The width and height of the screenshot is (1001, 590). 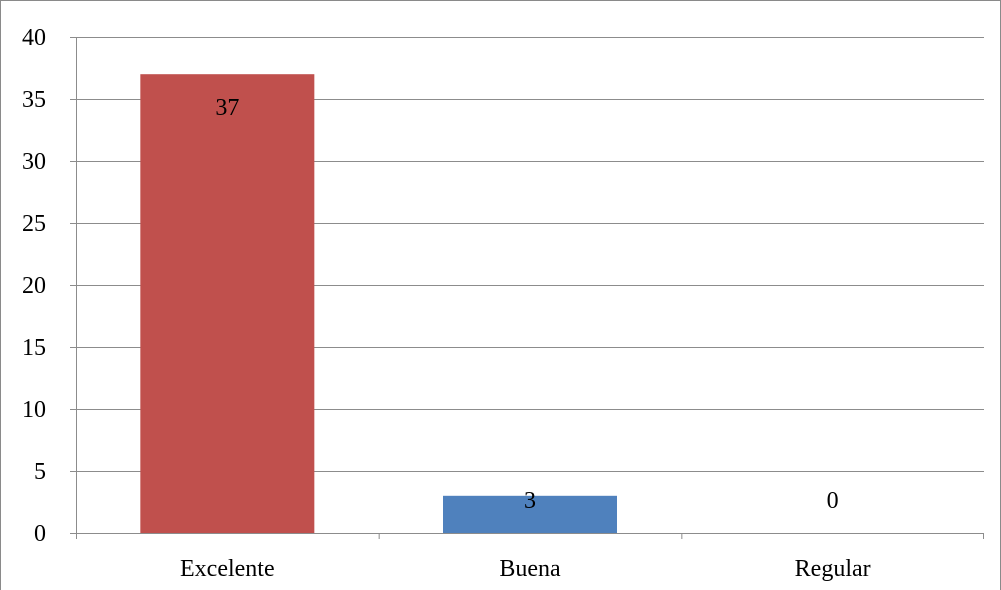 I want to click on data-label: 0, so click(x=833, y=501).